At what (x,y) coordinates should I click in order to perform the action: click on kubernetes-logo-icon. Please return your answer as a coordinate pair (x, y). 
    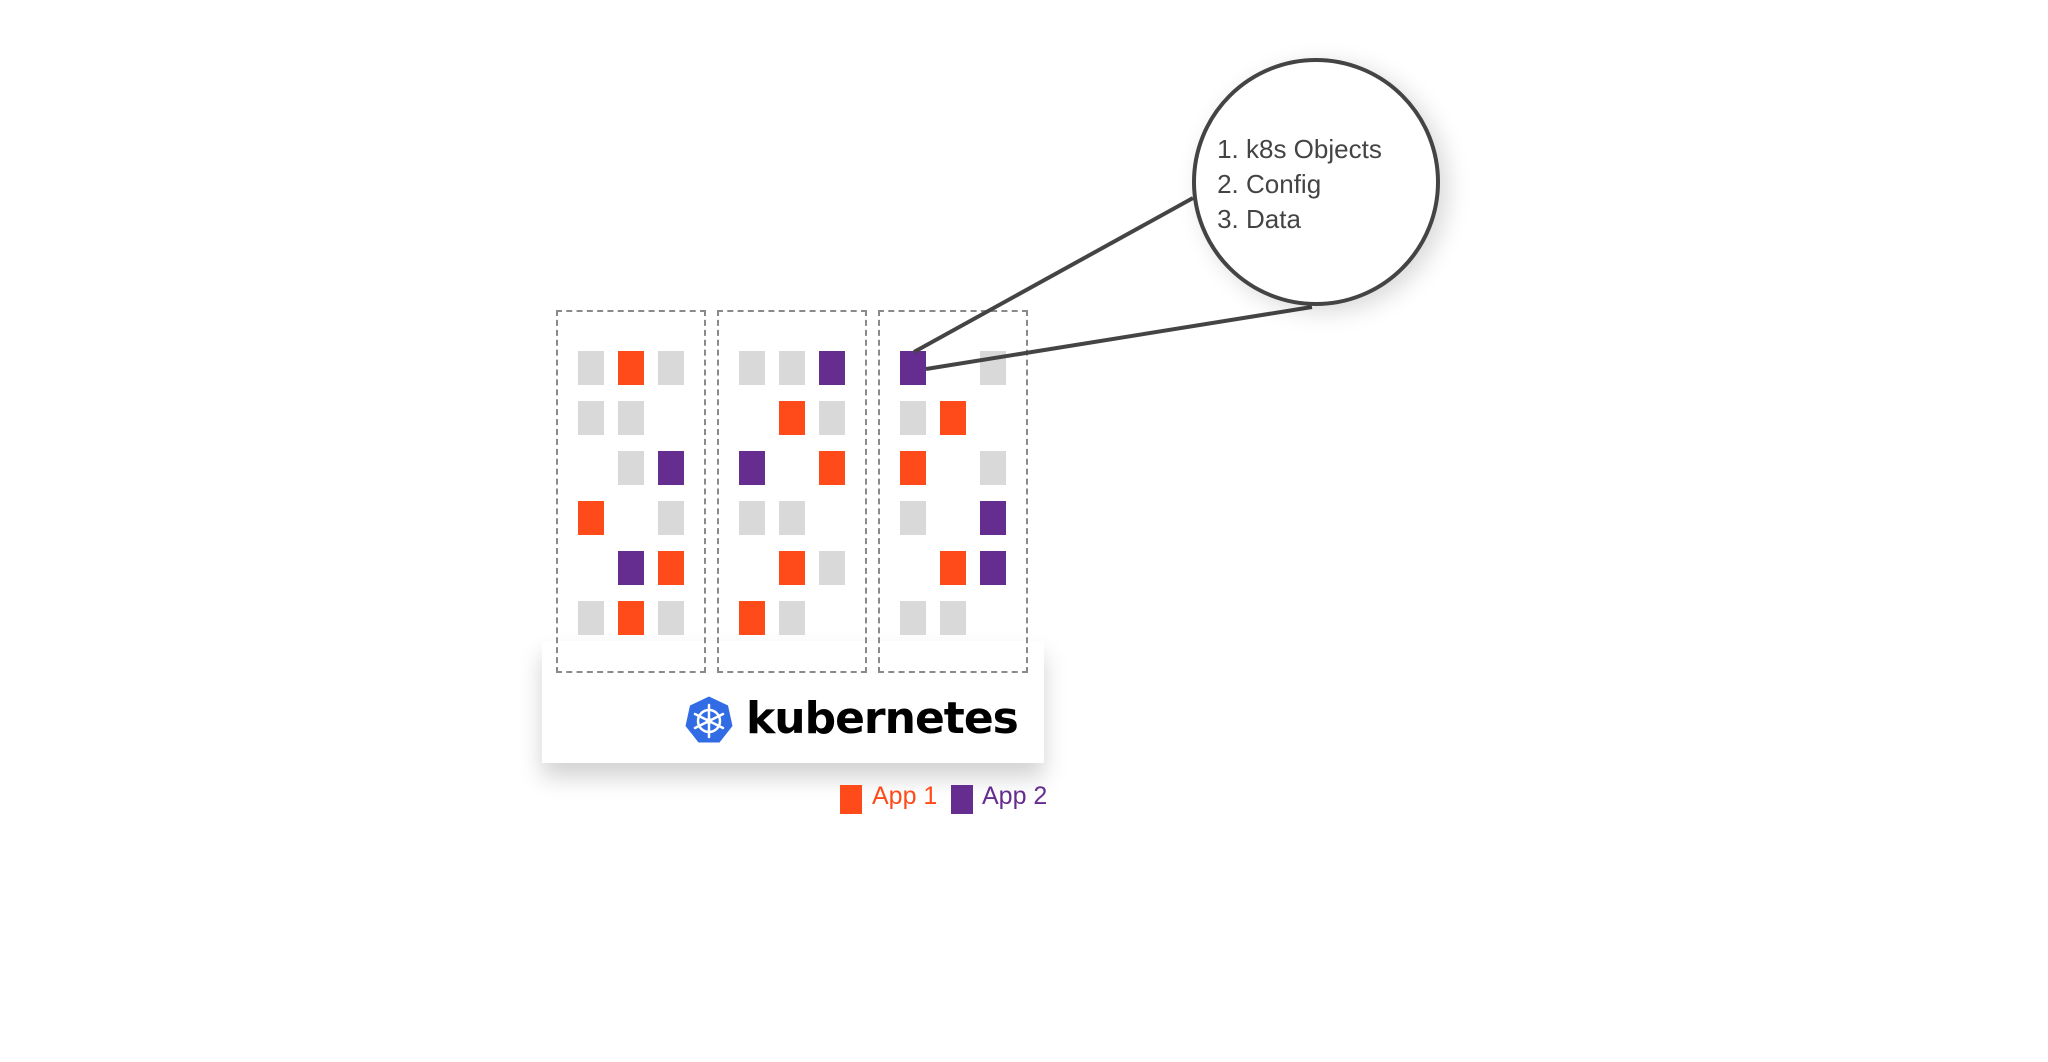
    Looking at the image, I should click on (709, 719).